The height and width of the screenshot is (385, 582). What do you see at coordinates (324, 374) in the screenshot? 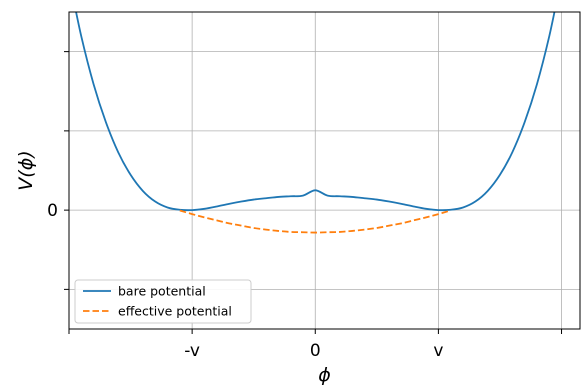
I see `x-axis-label: ϕ` at bounding box center [324, 374].